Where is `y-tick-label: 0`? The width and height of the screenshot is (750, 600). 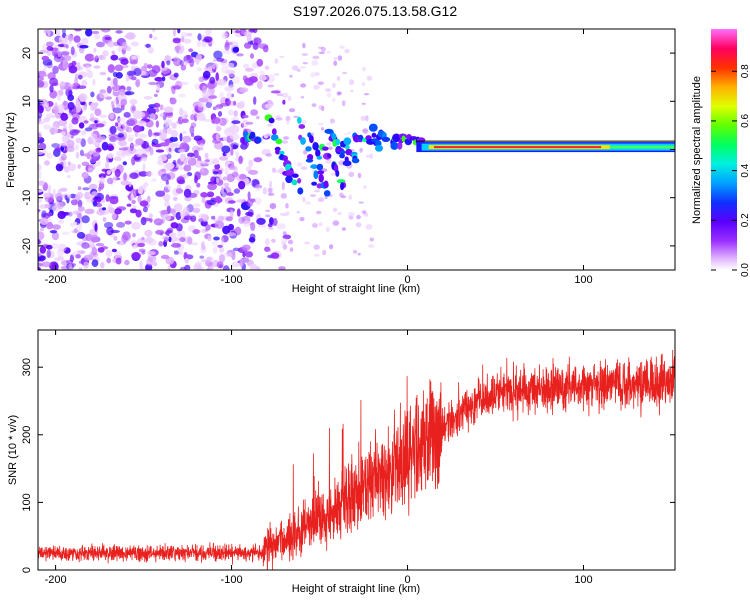
y-tick-label: 0 is located at coordinates (27, 149).